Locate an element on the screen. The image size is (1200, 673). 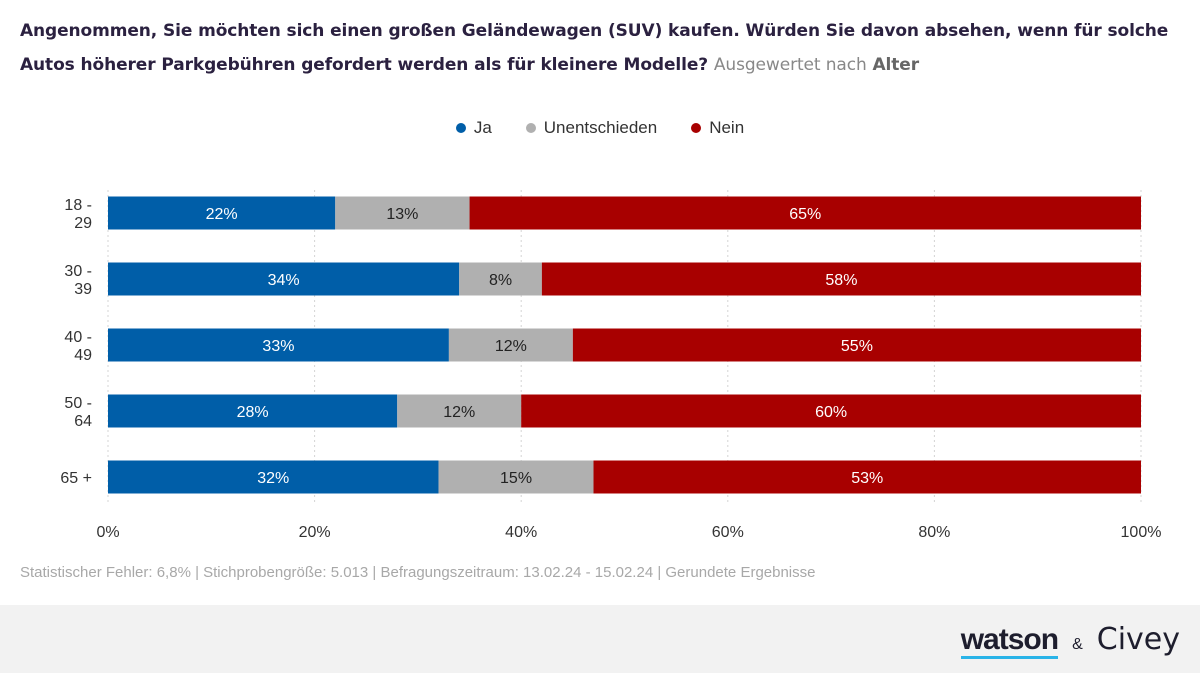
data-label: 53% is located at coordinates (867, 478).